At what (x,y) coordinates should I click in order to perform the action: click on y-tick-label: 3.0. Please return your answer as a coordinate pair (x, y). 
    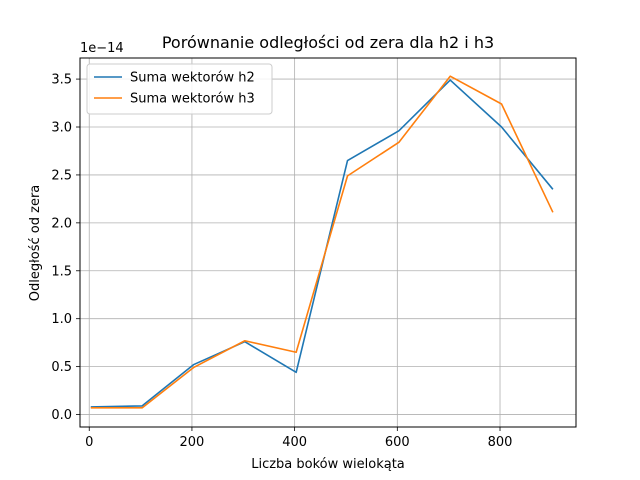
    Looking at the image, I should click on (61, 128).